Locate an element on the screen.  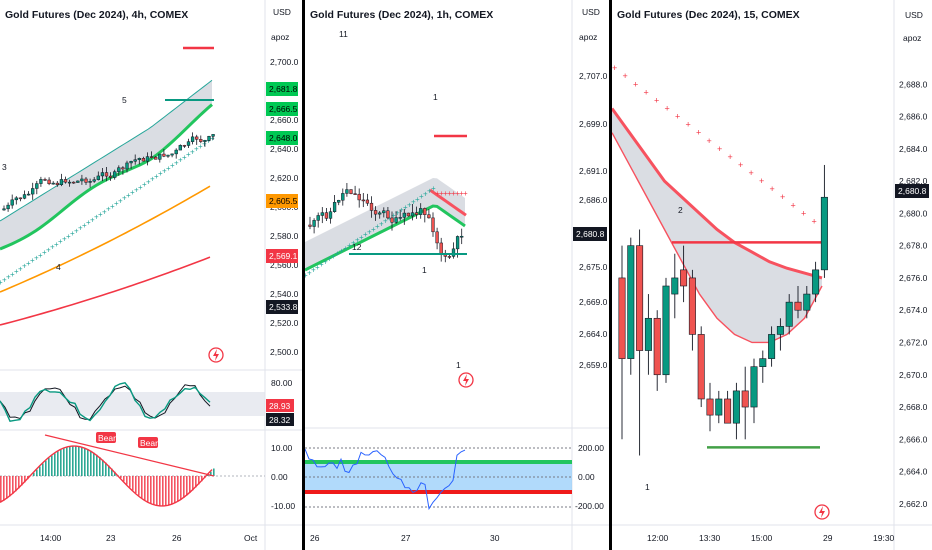
y-tick: 2,686.0 is located at coordinates (593, 200).